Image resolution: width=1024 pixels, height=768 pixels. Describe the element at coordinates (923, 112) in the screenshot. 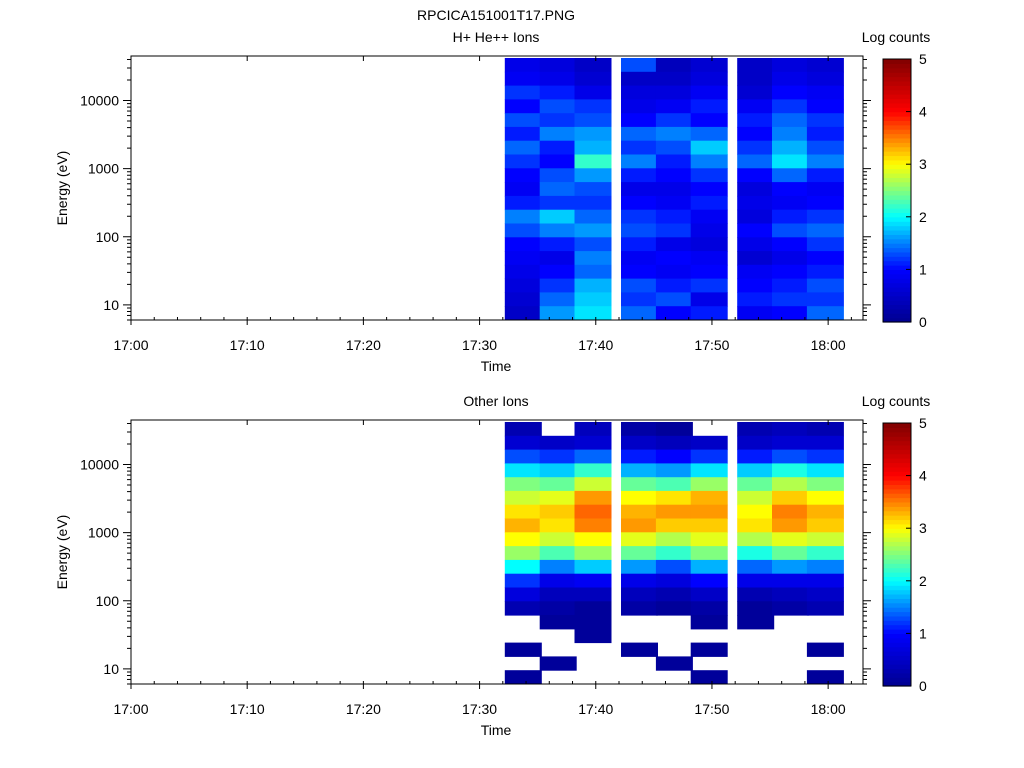

I see `colorbar-tick-label: 4` at that location.